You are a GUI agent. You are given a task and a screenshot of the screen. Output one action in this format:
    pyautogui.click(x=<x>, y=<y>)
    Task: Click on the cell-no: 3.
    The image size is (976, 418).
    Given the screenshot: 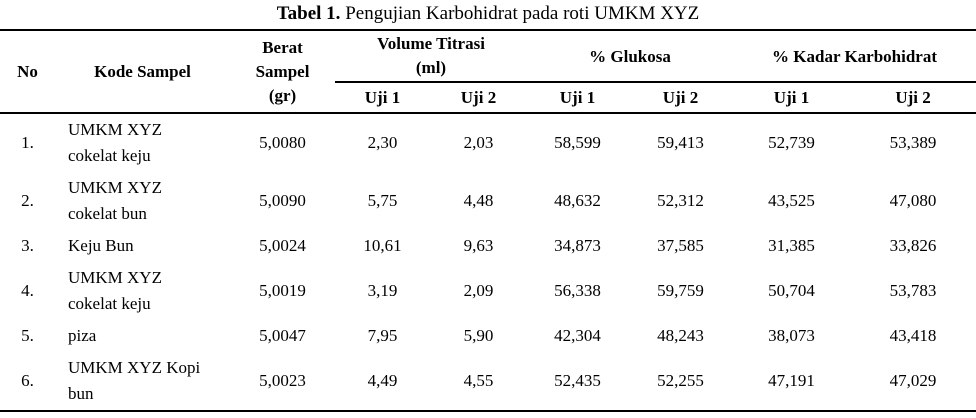 What is the action you would take?
    pyautogui.click(x=27, y=245)
    